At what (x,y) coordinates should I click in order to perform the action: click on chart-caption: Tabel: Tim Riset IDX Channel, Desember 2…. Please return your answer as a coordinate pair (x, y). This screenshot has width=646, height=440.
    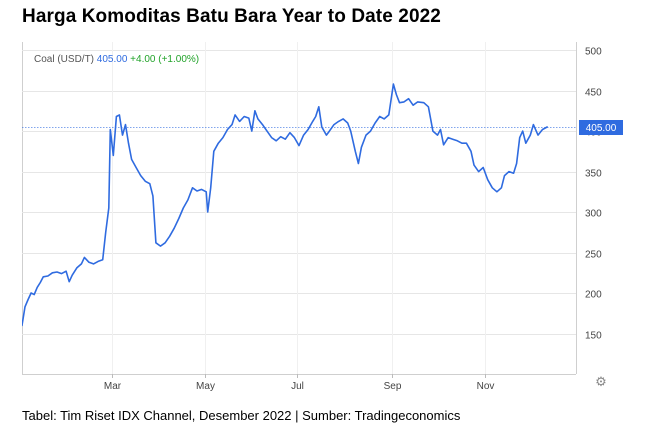
    Looking at the image, I should click on (241, 415).